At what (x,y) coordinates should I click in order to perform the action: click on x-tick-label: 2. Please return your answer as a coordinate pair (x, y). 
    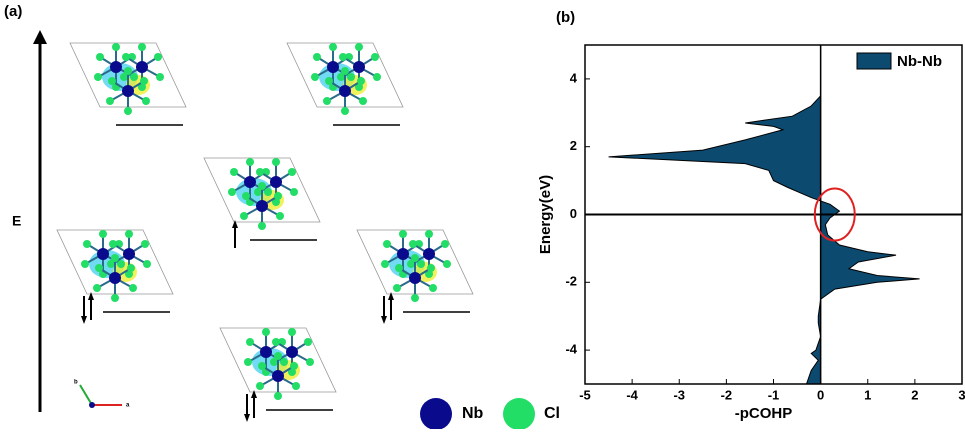
    Looking at the image, I should click on (914, 394).